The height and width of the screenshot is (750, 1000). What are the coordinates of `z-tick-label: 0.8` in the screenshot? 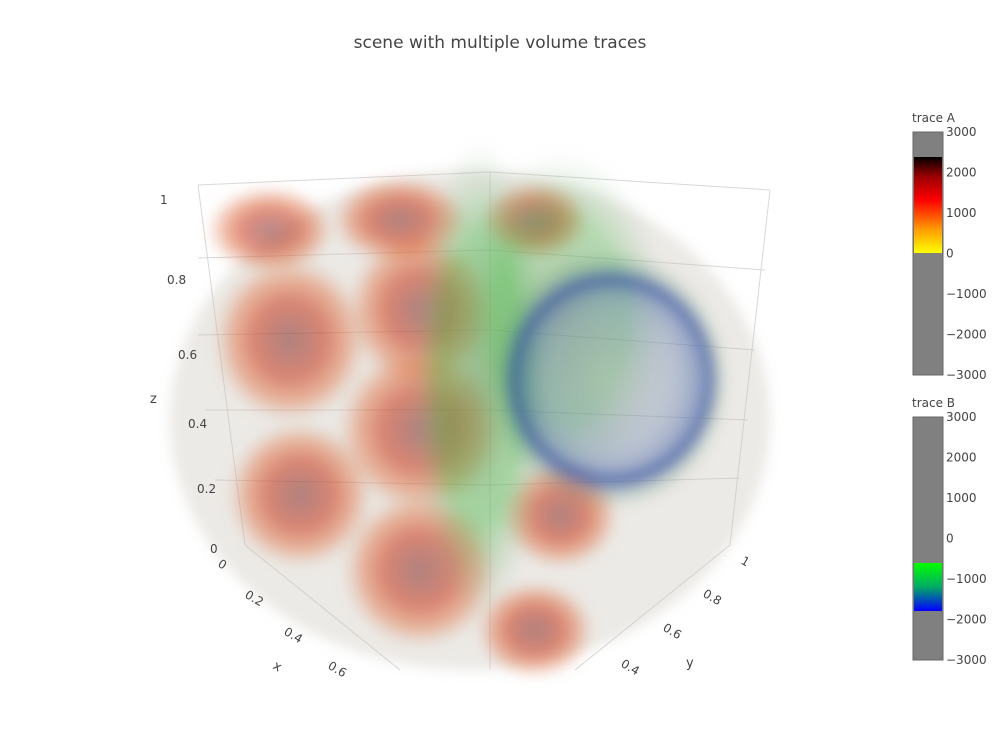 It's located at (176, 280).